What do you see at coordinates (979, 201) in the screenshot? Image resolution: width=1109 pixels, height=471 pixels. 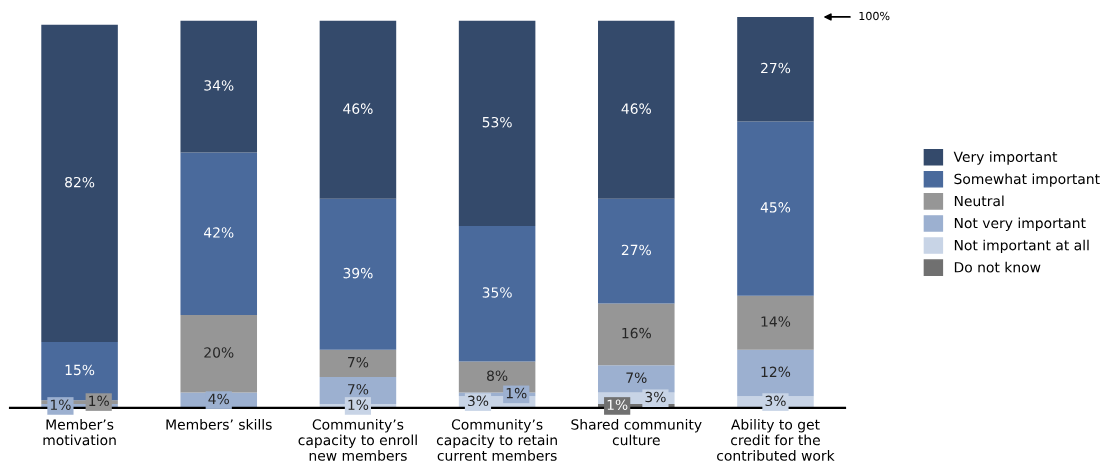 I see `legend-label: Neutral` at bounding box center [979, 201].